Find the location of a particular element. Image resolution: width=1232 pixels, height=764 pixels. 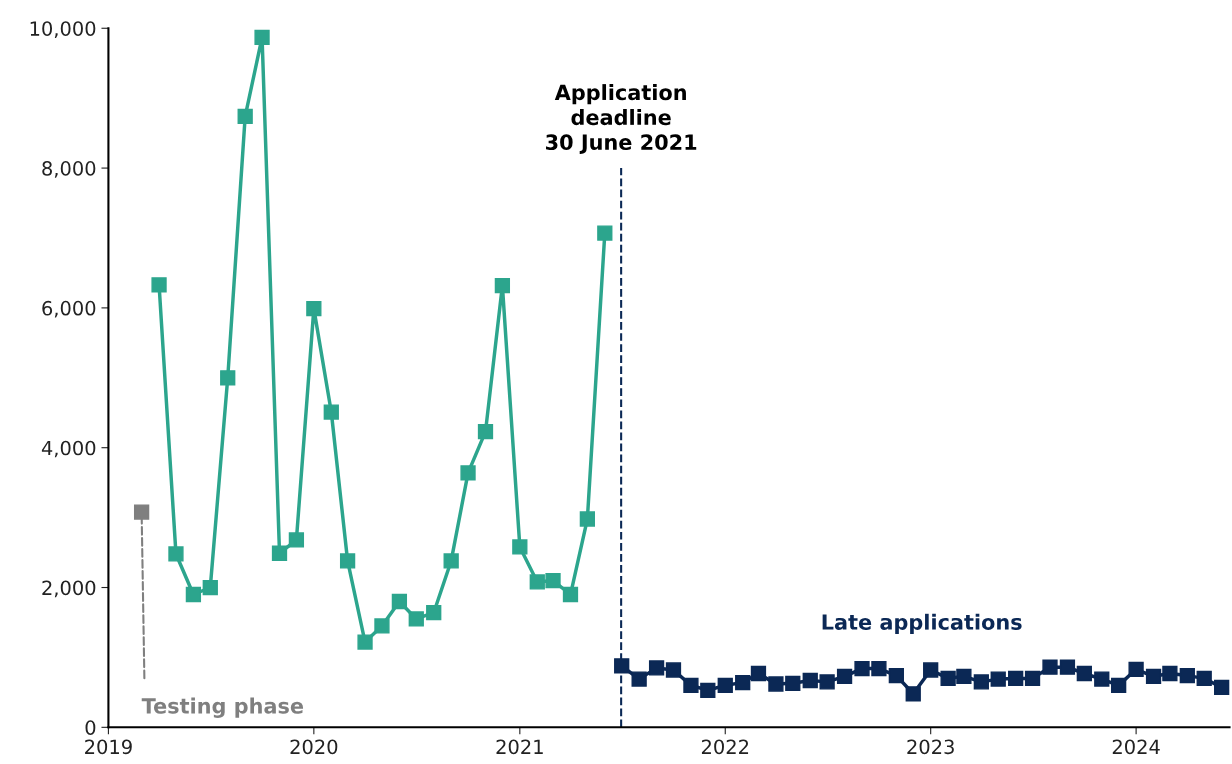

x-tick-label: 2021 is located at coordinates (519, 747).